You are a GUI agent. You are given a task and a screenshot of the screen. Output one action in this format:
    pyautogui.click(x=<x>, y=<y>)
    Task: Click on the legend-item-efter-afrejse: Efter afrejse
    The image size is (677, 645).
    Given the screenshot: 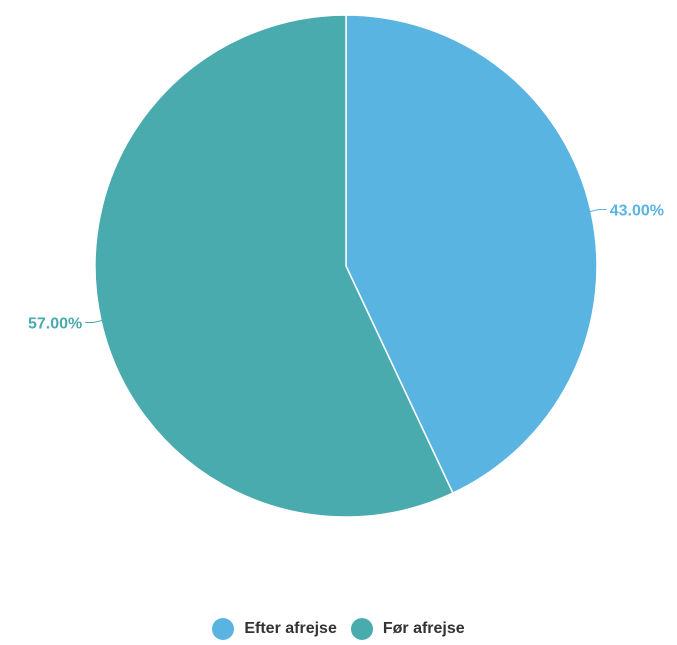 What is the action you would take?
    pyautogui.click(x=274, y=629)
    